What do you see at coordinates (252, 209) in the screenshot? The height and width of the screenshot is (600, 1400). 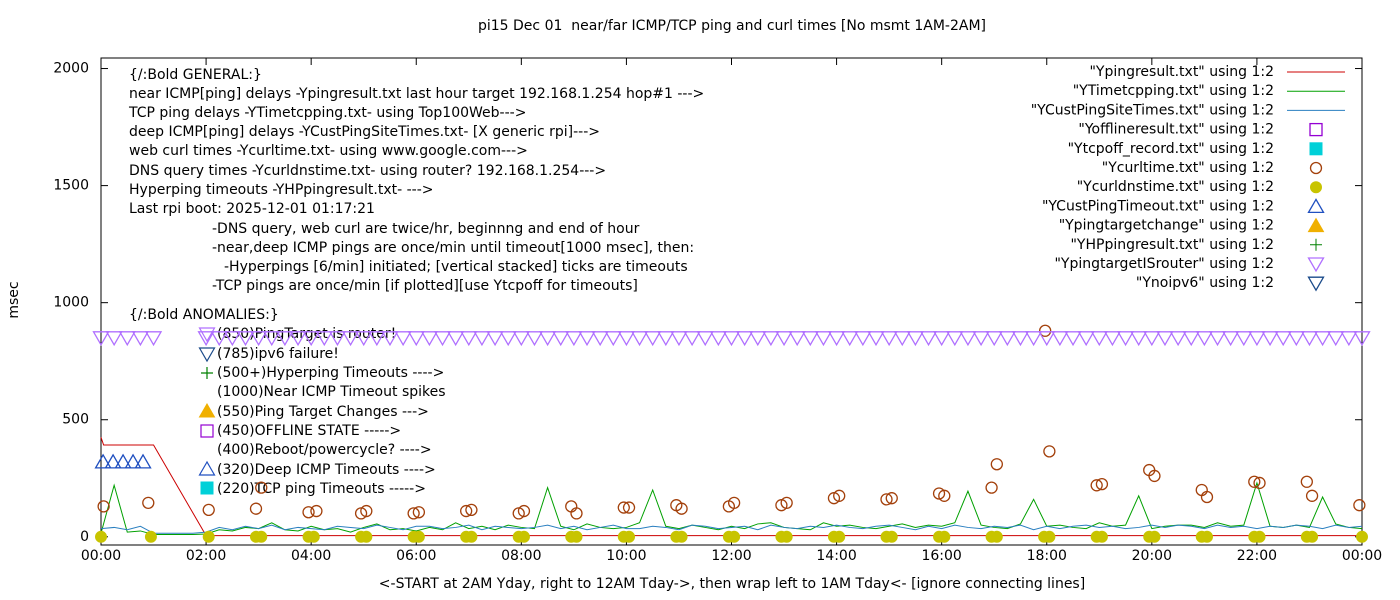 I see `annotation: Last rpi boot: 2025-12-01 01:17:21` at bounding box center [252, 209].